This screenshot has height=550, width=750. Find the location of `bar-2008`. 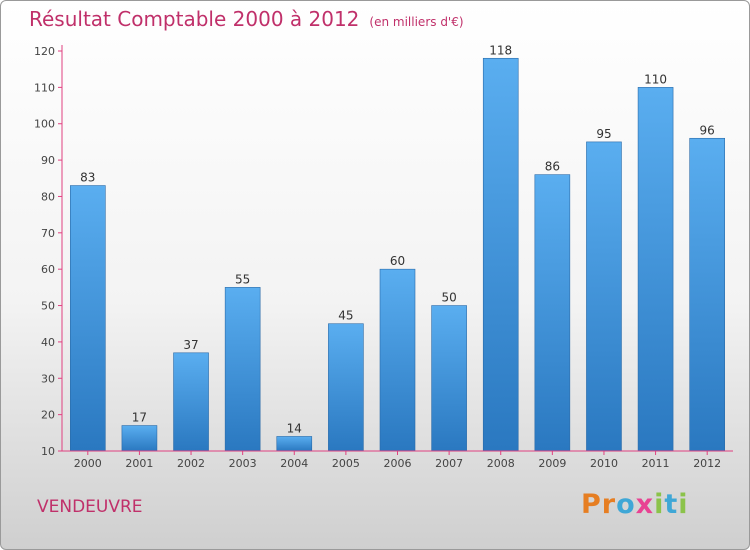

bar-2008 is located at coordinates (500, 254).